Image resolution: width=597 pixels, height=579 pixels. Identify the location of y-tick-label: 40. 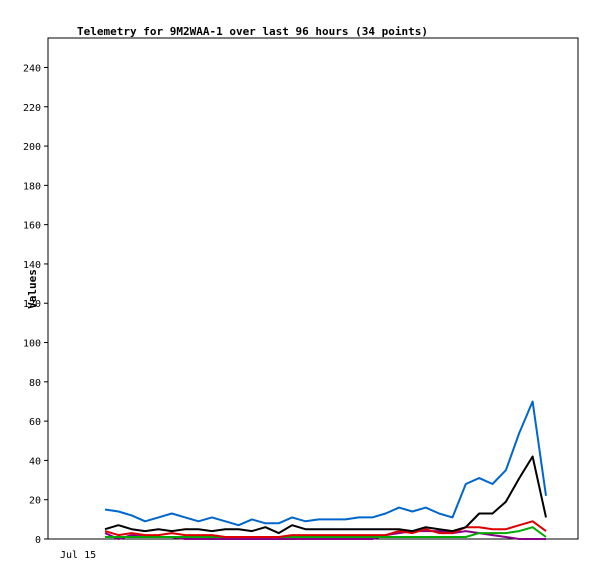
(35, 461).